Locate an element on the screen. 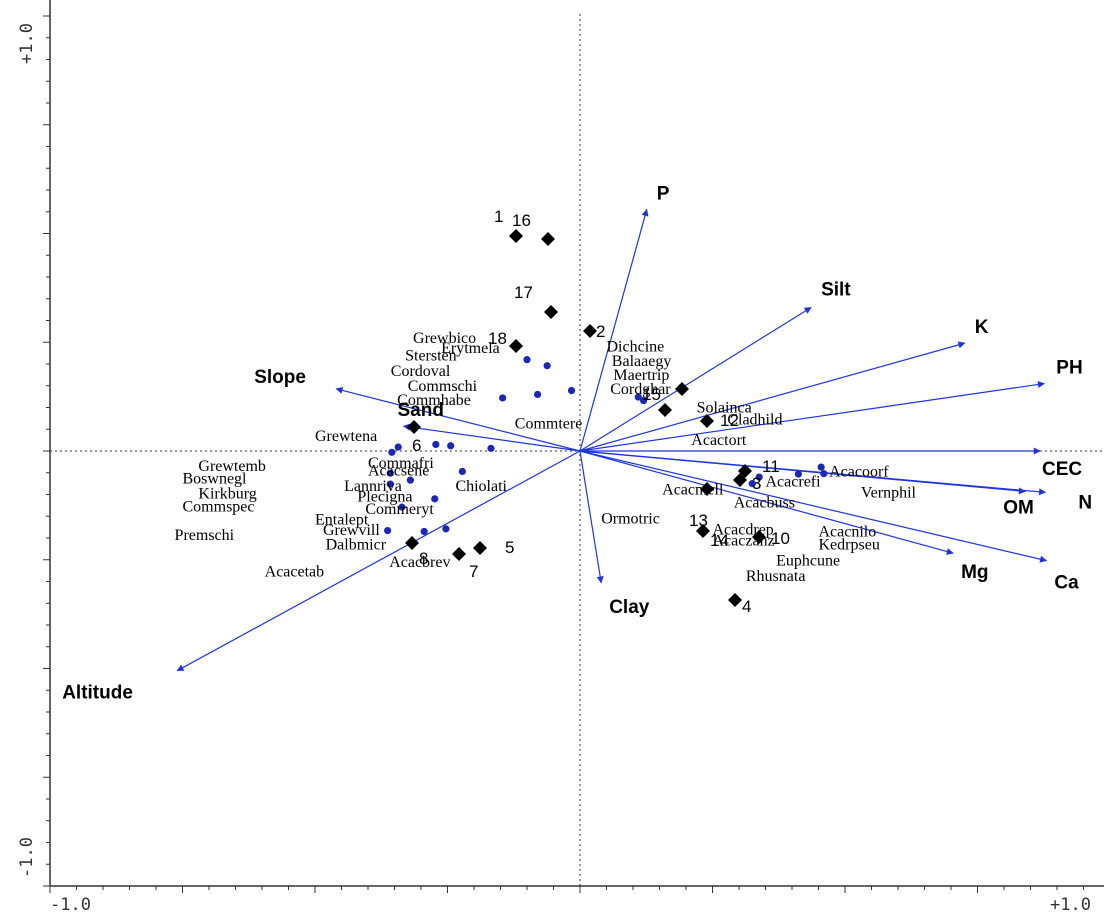 The image size is (1104, 920). species-points is located at coordinates (606, 446).